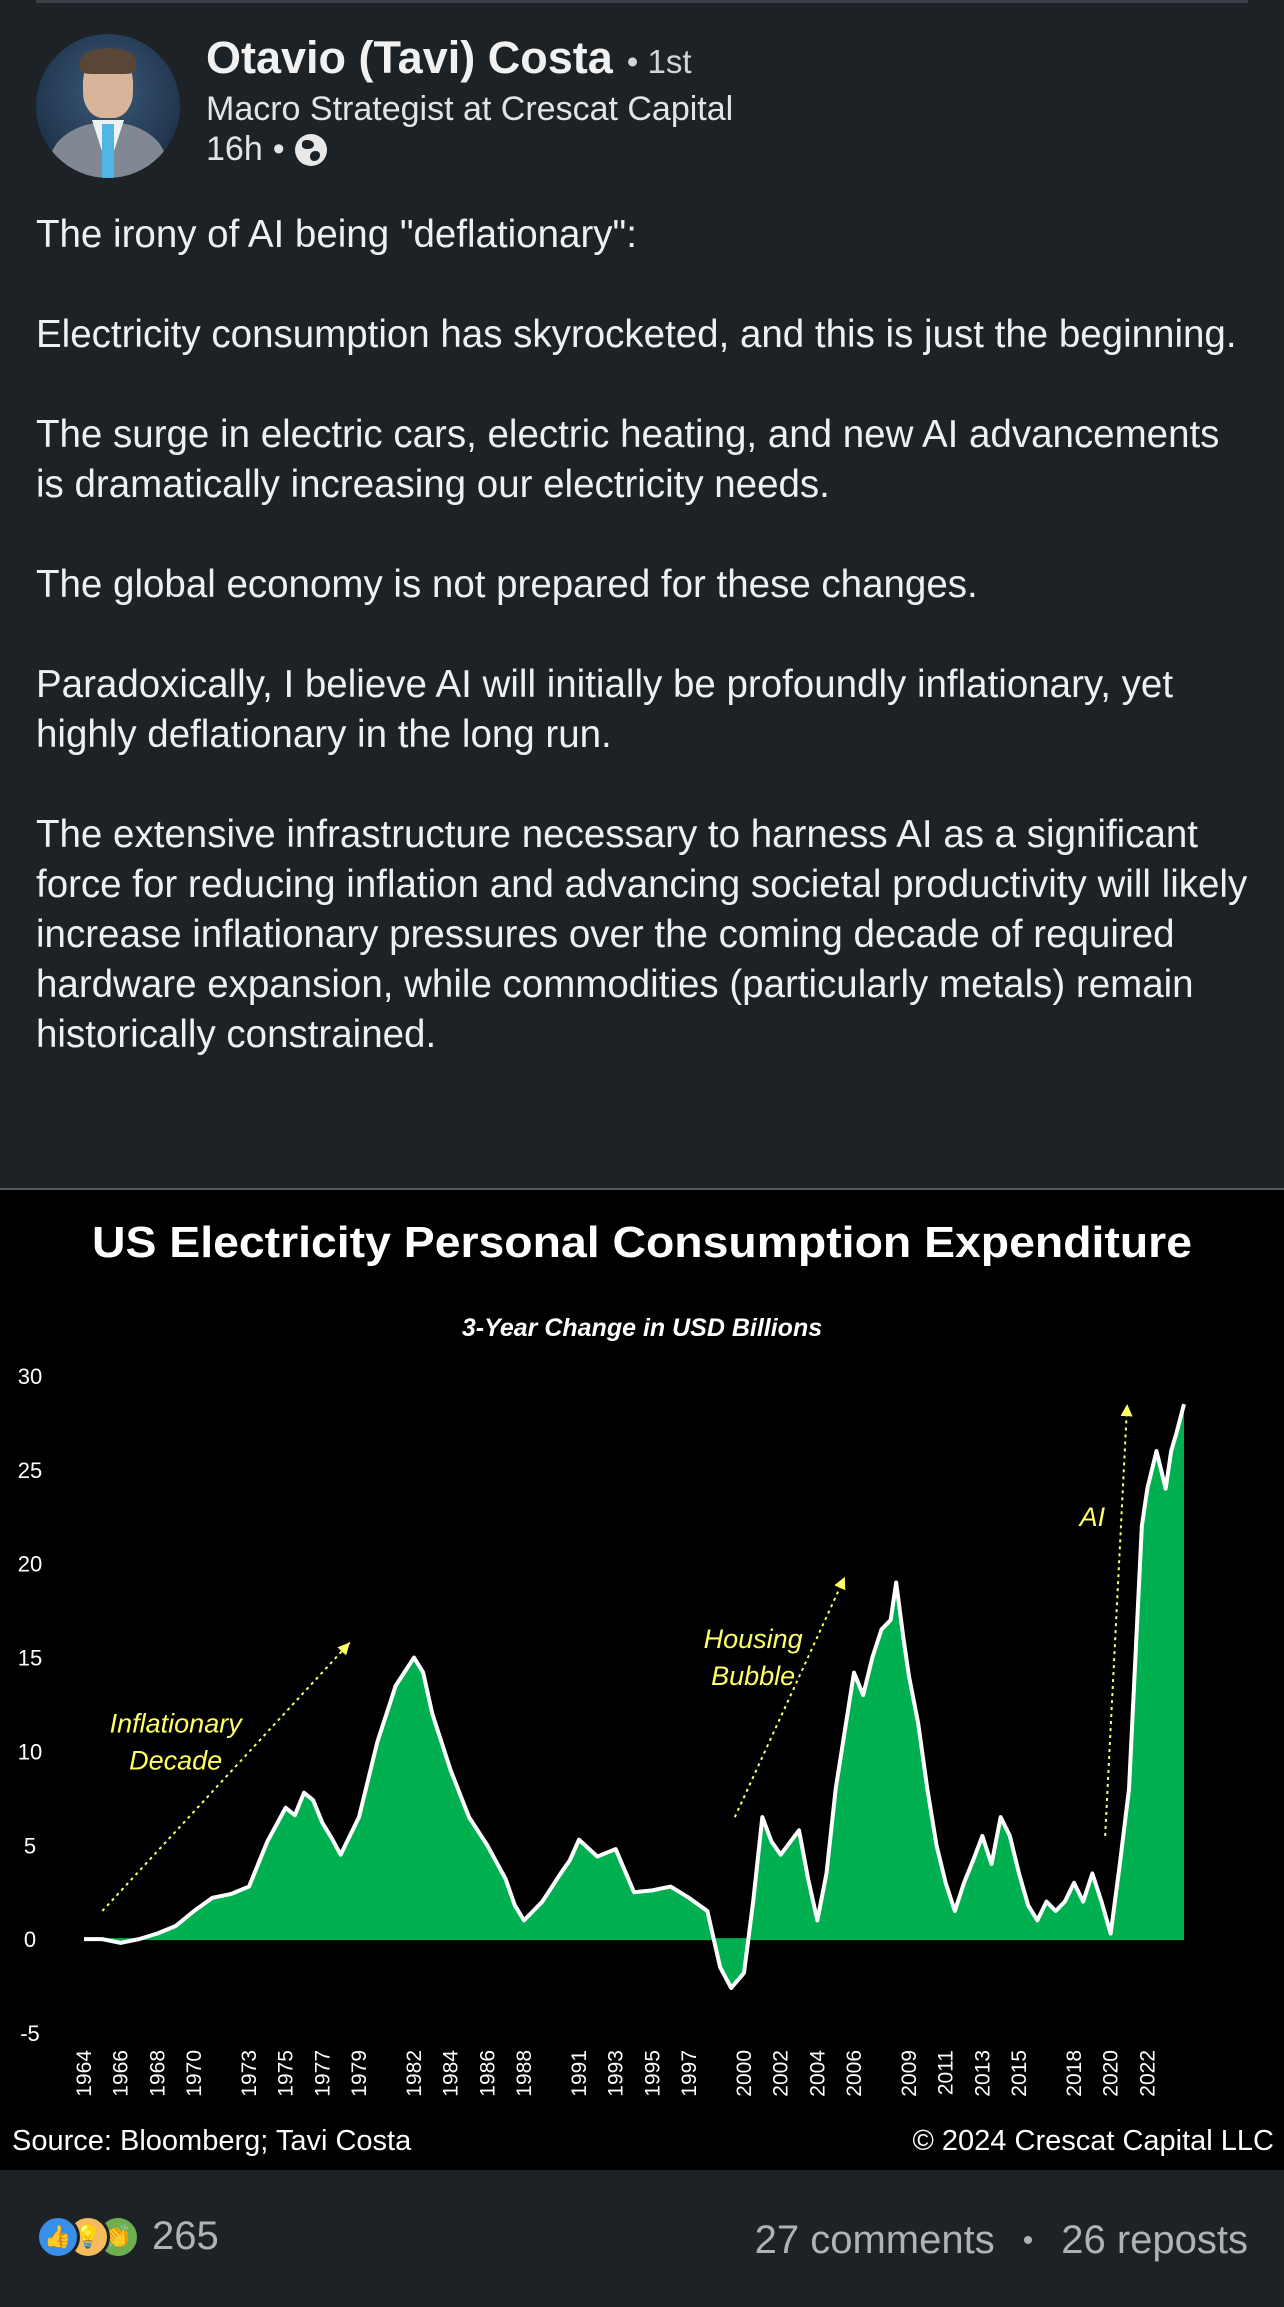  What do you see at coordinates (127, 2236) in the screenshot?
I see `reactions: 👍 💡 👏 265` at bounding box center [127, 2236].